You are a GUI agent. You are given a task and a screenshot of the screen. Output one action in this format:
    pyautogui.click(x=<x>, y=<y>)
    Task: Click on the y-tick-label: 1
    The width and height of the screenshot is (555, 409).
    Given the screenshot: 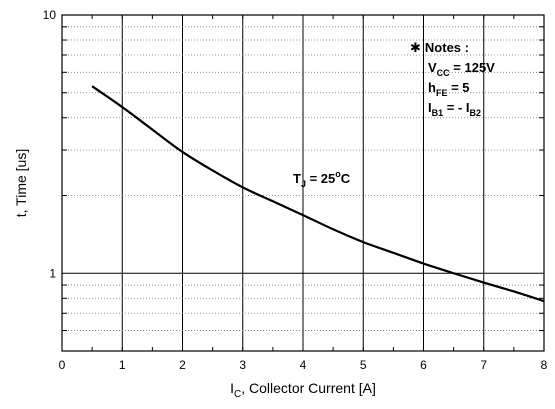 What is the action you would take?
    pyautogui.click(x=52, y=273)
    